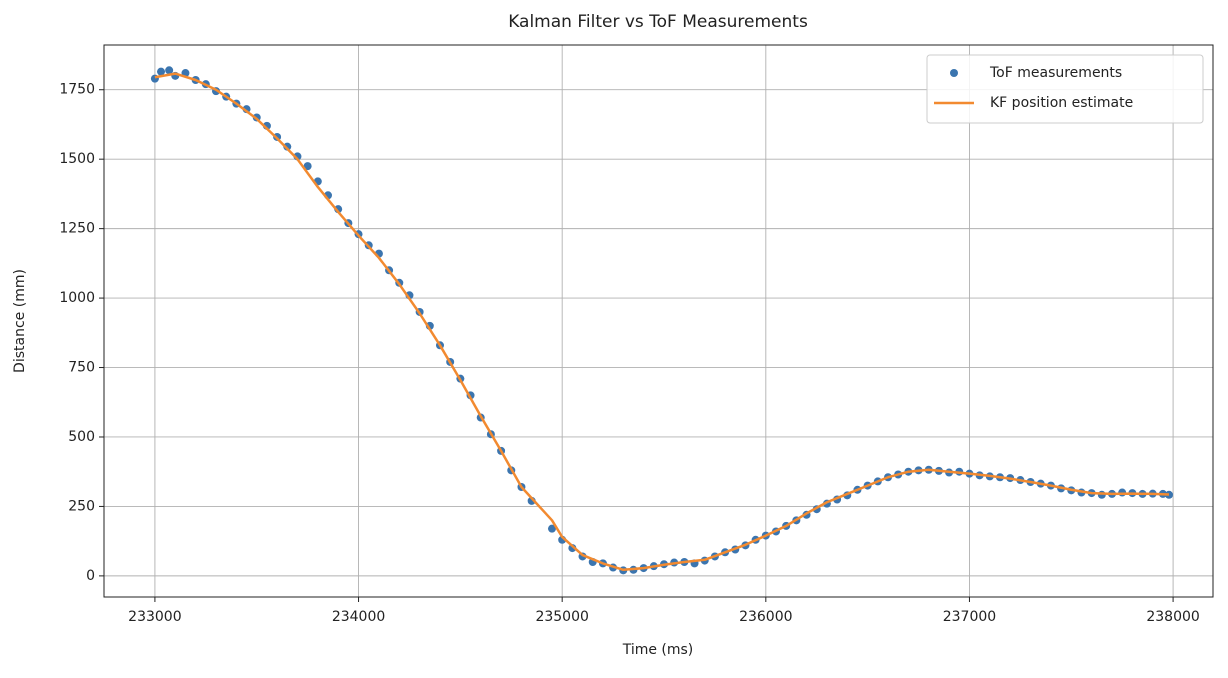  What do you see at coordinates (969, 617) in the screenshot?
I see `x-tick-label: 237000` at bounding box center [969, 617].